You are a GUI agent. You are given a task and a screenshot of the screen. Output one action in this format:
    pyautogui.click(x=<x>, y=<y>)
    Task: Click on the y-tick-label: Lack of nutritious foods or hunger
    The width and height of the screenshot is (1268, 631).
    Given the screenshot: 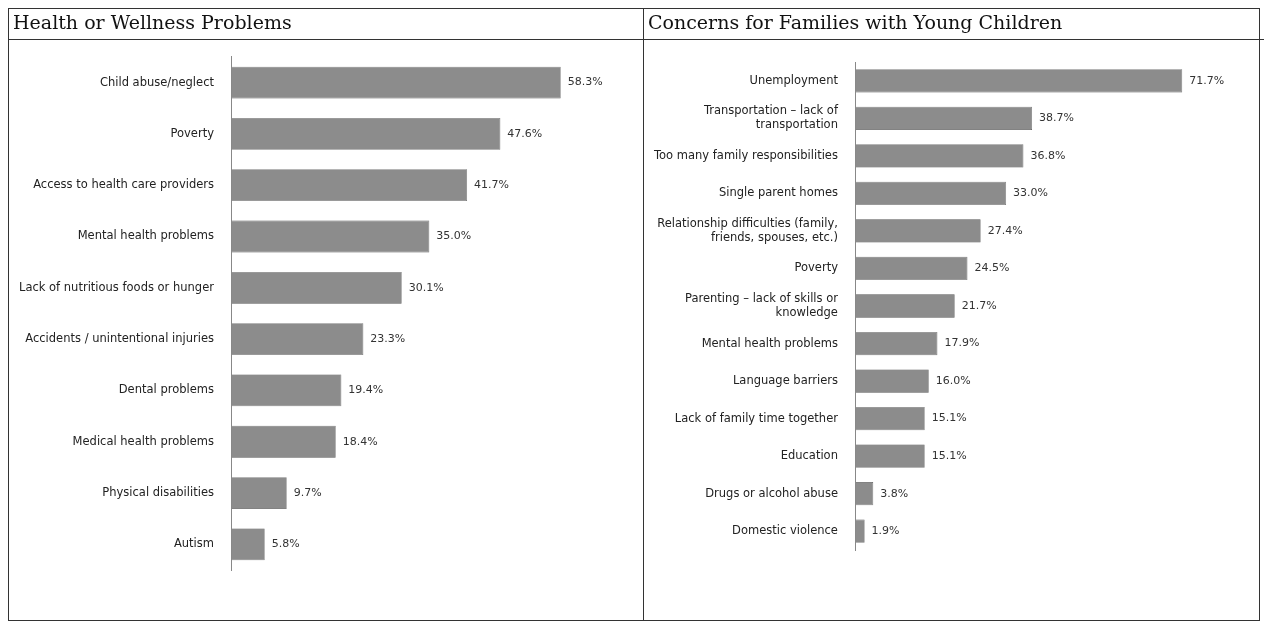 What is the action you would take?
    pyautogui.click(x=116, y=286)
    